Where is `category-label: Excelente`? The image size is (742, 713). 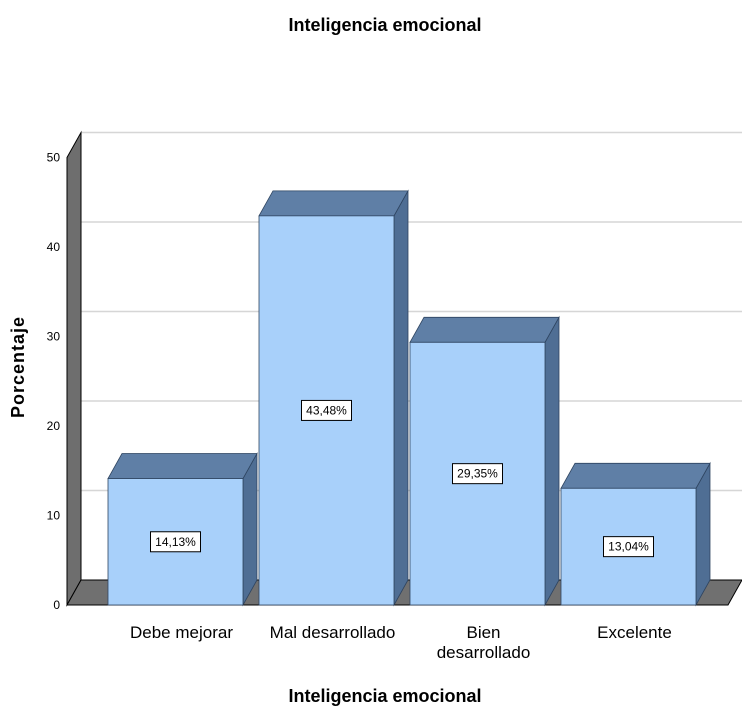 category-label: Excelente is located at coordinates (634, 632).